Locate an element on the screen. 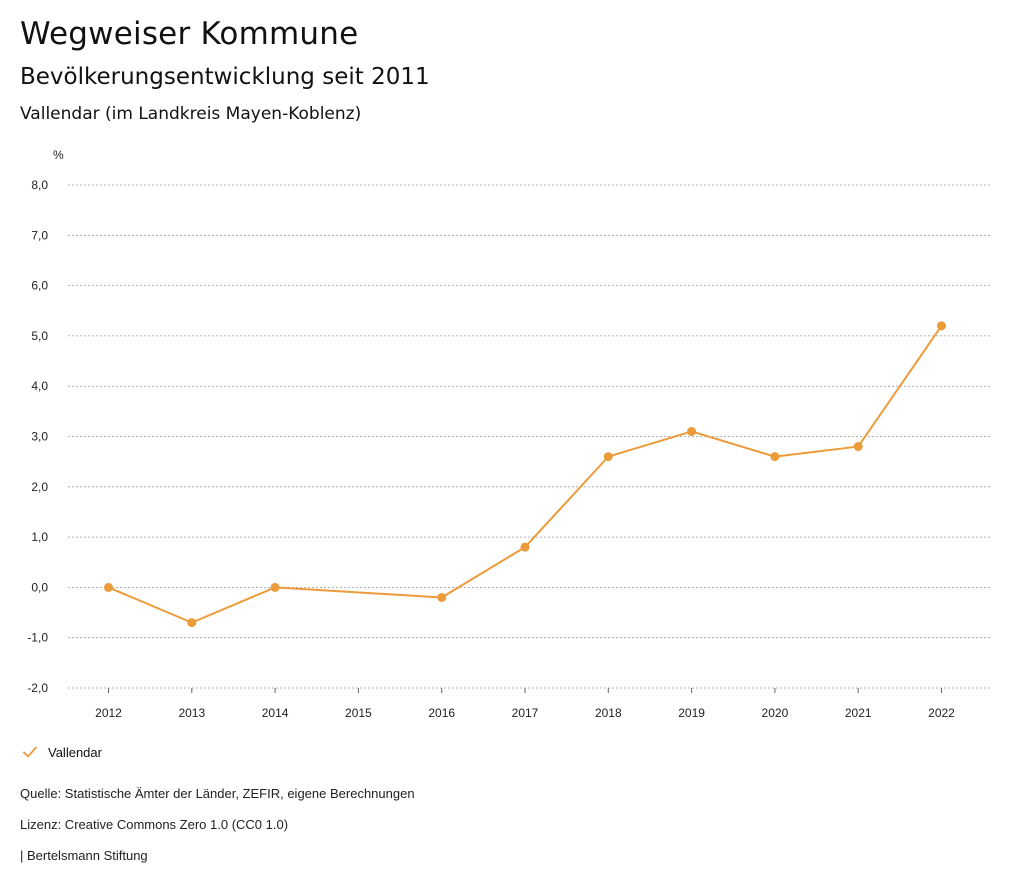 The height and width of the screenshot is (888, 1024). y-tick-label: 0,0 is located at coordinates (39, 587).